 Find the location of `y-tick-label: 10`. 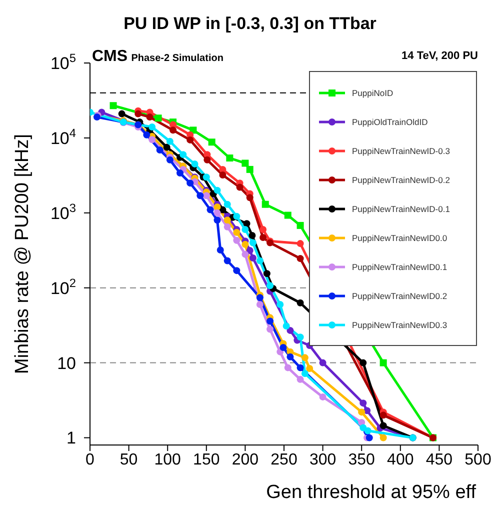

y-tick-label: 10 is located at coordinates (66, 363).